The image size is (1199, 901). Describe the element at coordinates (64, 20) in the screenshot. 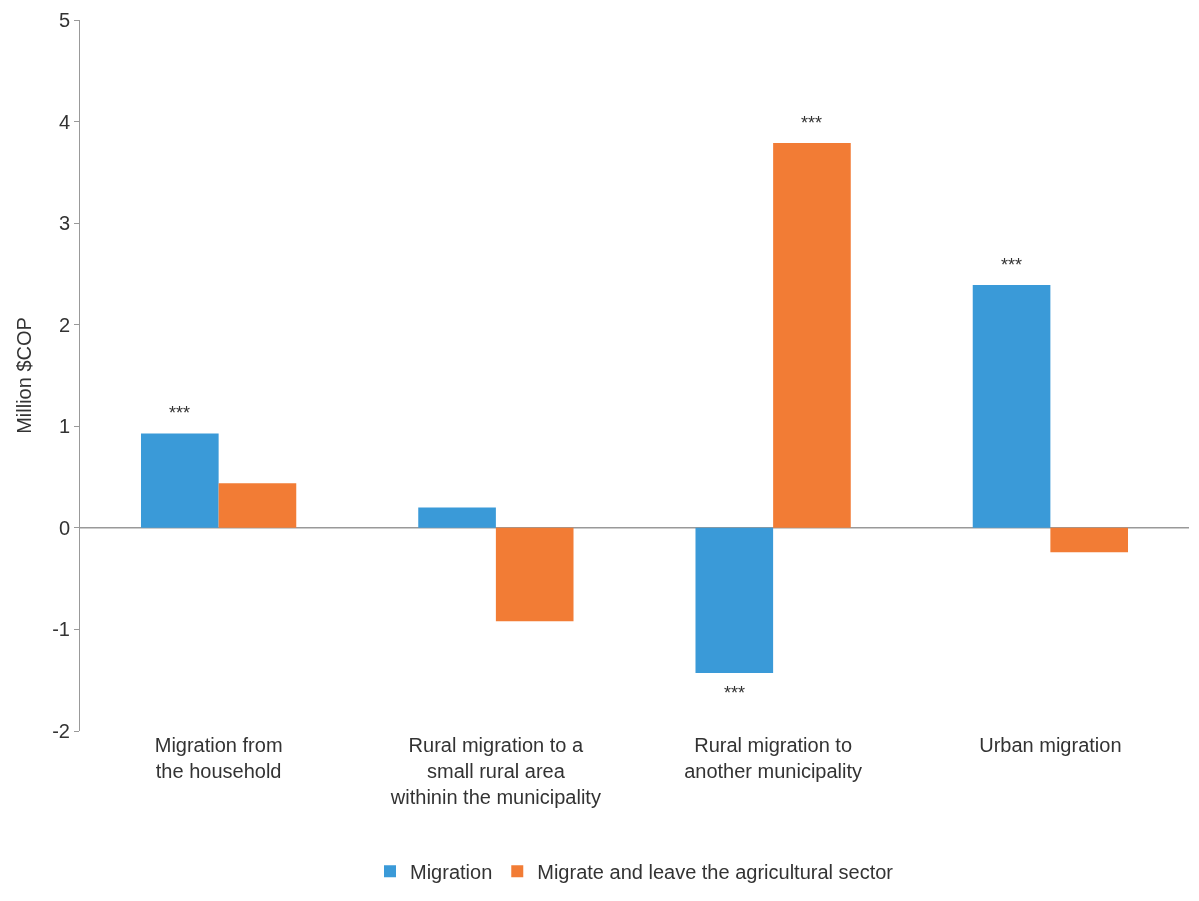

I see `y-tick-label: 5` at that location.